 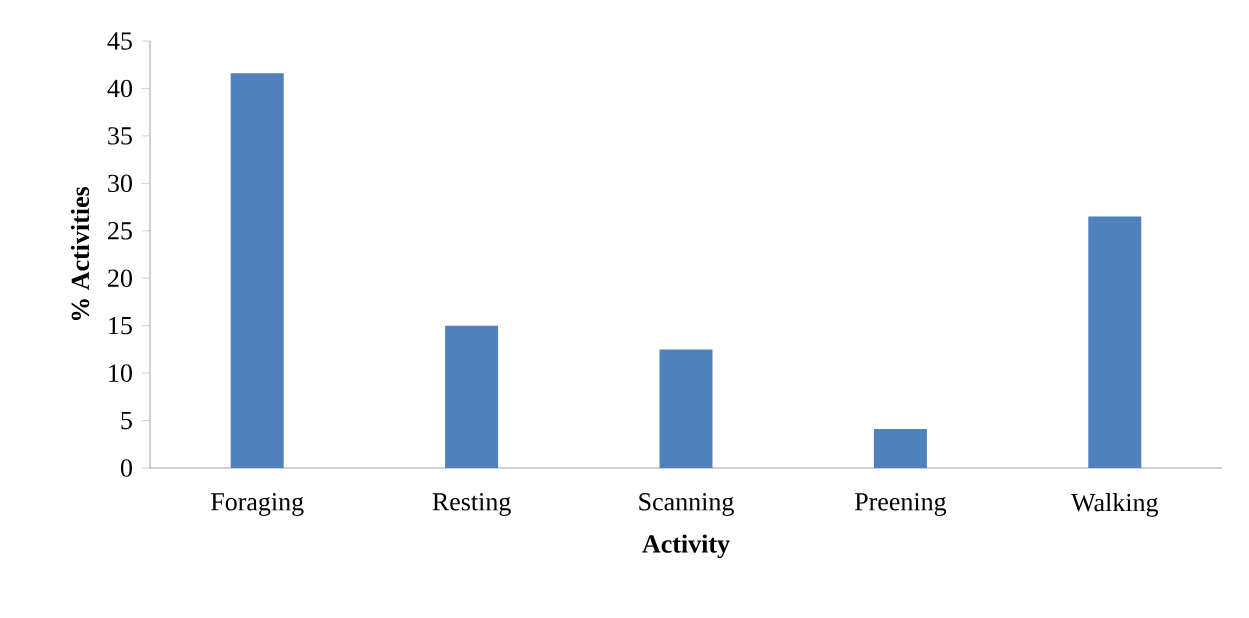 What do you see at coordinates (126, 420) in the screenshot?
I see `y-tick-label: 5` at bounding box center [126, 420].